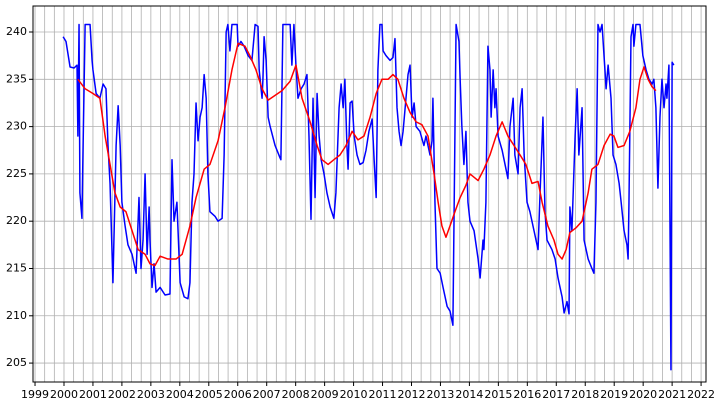  What do you see at coordinates (556, 394) in the screenshot?
I see `x-tick-label: 2017` at bounding box center [556, 394].